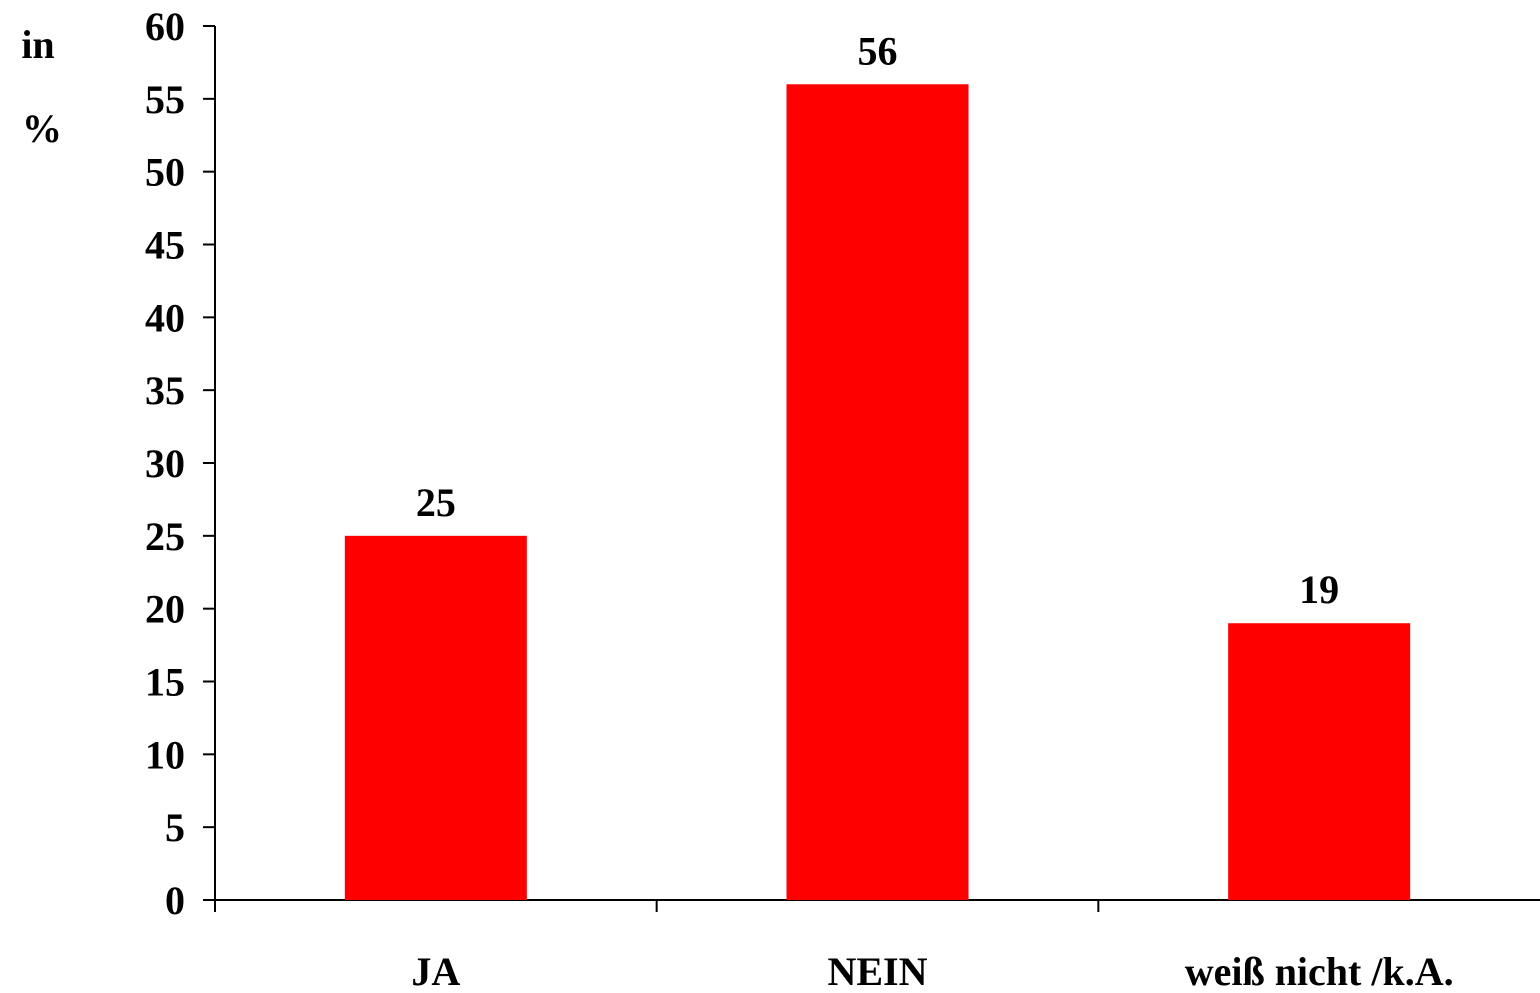 The image size is (1540, 993). I want to click on bar-value-label: 19, so click(1319, 589).